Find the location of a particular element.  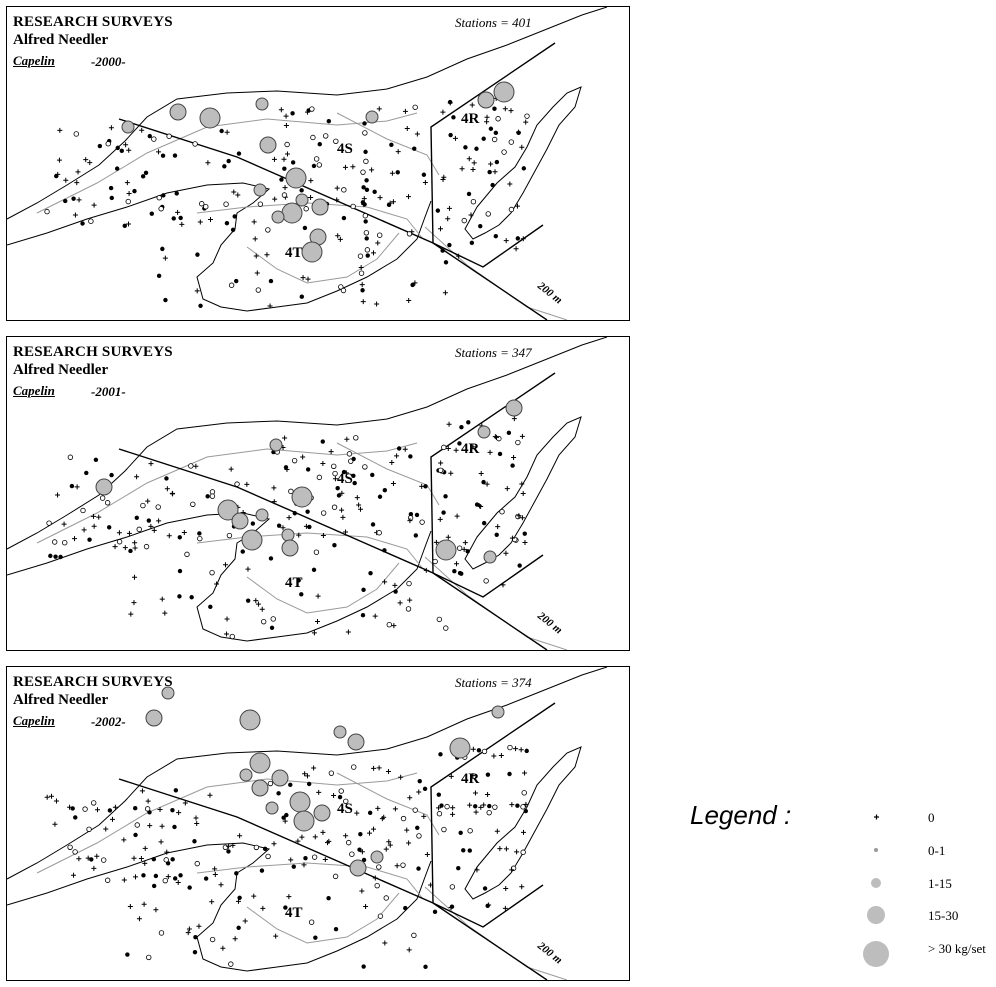

division-boundary is located at coordinates (493, 803).